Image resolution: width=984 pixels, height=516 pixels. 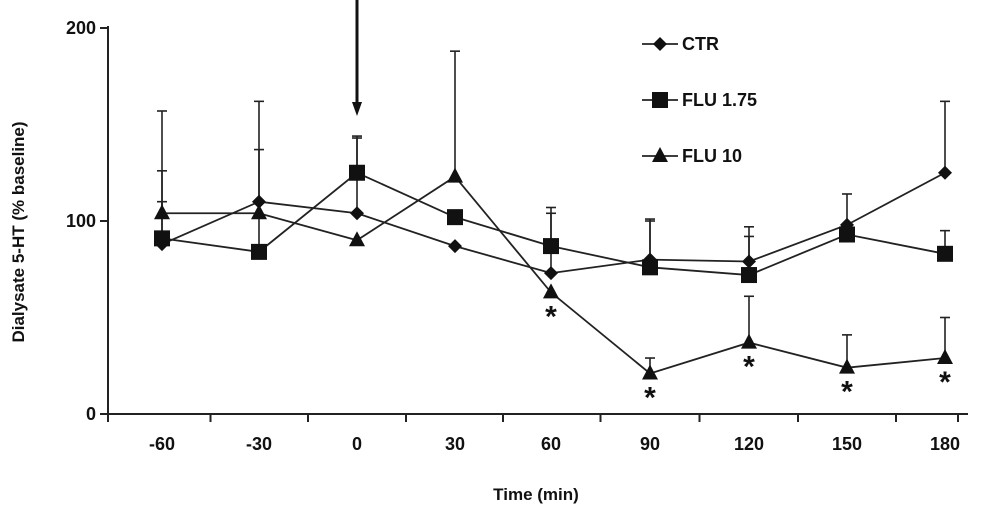 I want to click on legend-label: FLU 10, so click(x=712, y=156).